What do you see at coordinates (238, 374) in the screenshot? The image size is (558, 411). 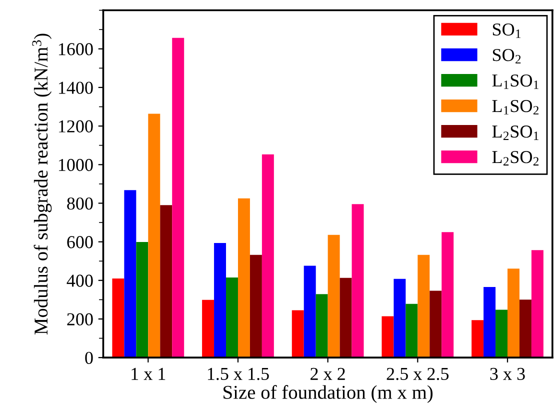 I see `x-tick-label: 1.5 x 1.5` at bounding box center [238, 374].